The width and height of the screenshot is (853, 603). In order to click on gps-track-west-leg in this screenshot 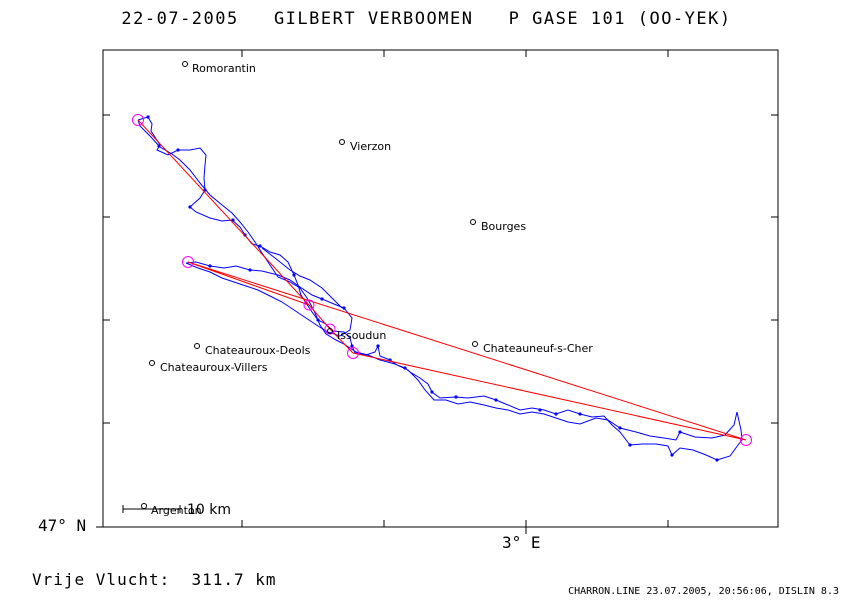, I will do `click(269, 299)`.